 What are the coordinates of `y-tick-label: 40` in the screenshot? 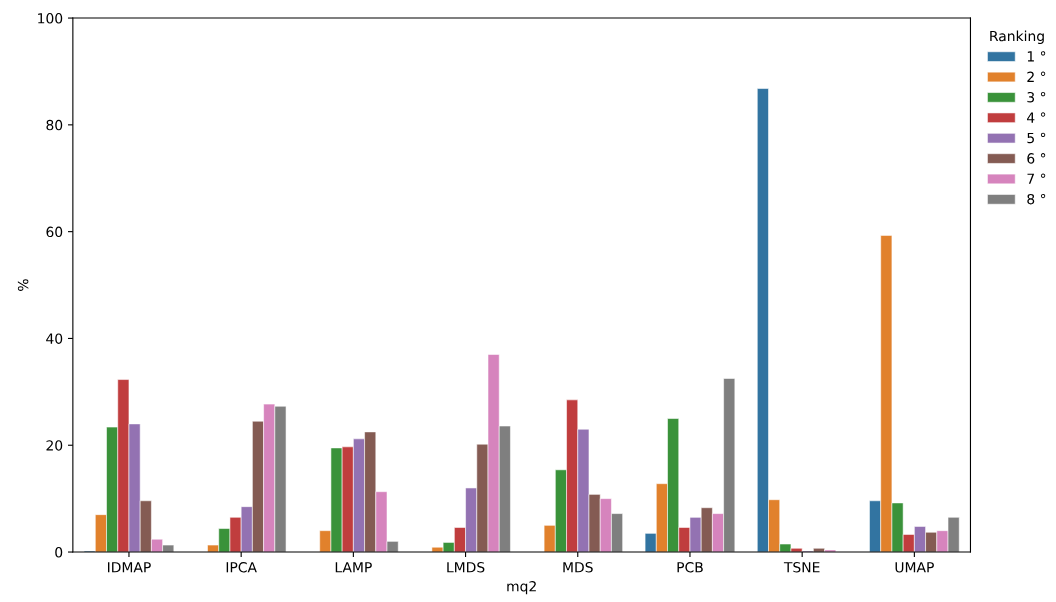 It's located at (54, 338).